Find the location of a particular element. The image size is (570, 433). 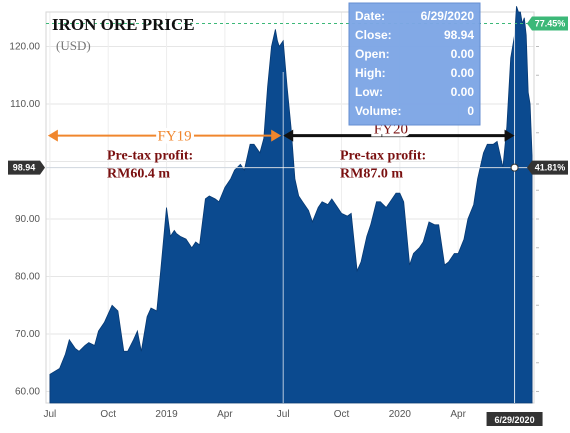

fy19-arrow-head-right is located at coordinates (276, 135).